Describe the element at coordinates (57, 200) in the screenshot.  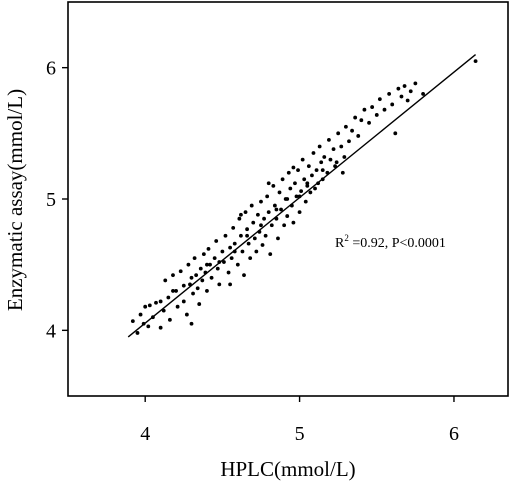
I see `y-axis-ticks: 4 5 6` at that location.